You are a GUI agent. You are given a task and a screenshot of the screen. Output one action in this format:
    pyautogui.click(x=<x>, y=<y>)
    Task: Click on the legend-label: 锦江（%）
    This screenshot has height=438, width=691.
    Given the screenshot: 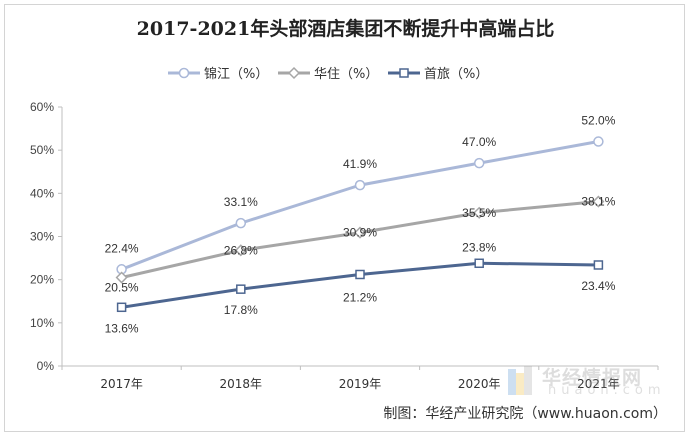 What is the action you would take?
    pyautogui.click(x=236, y=74)
    